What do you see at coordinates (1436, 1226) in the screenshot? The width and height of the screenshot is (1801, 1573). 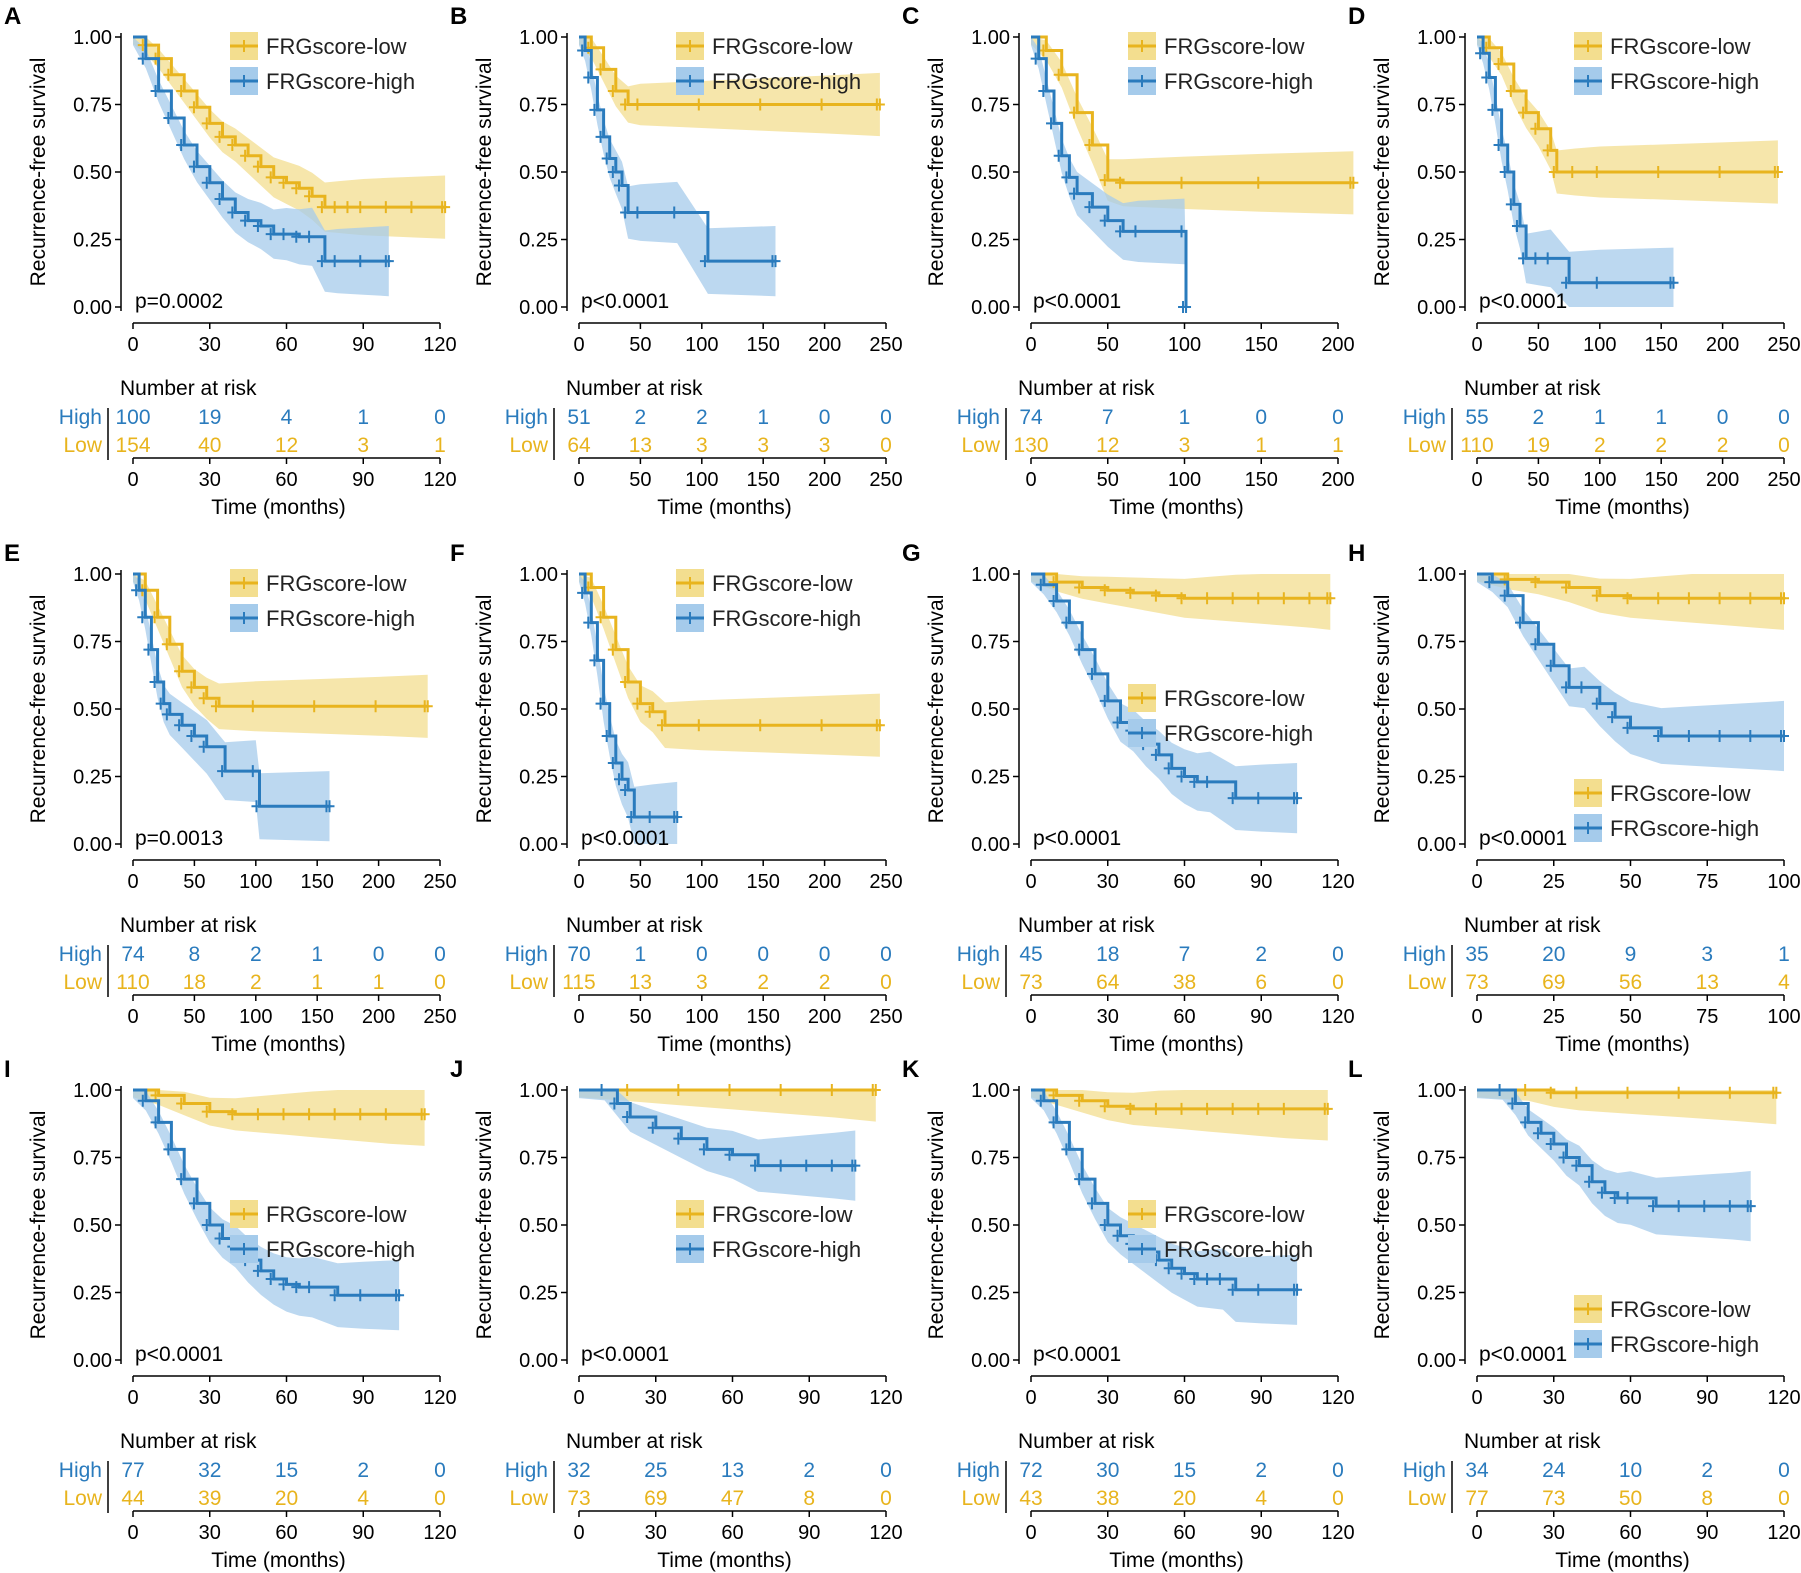 I see `y-tick-label: 0.50` at bounding box center [1436, 1226].